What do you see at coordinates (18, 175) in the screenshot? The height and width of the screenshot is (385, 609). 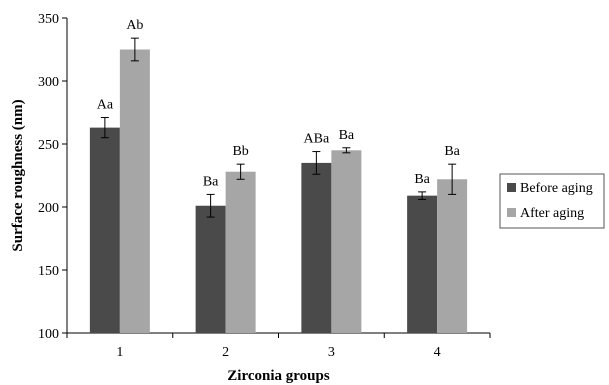 I see `y-axis-title: Surface roughness (nm)` at bounding box center [18, 175].